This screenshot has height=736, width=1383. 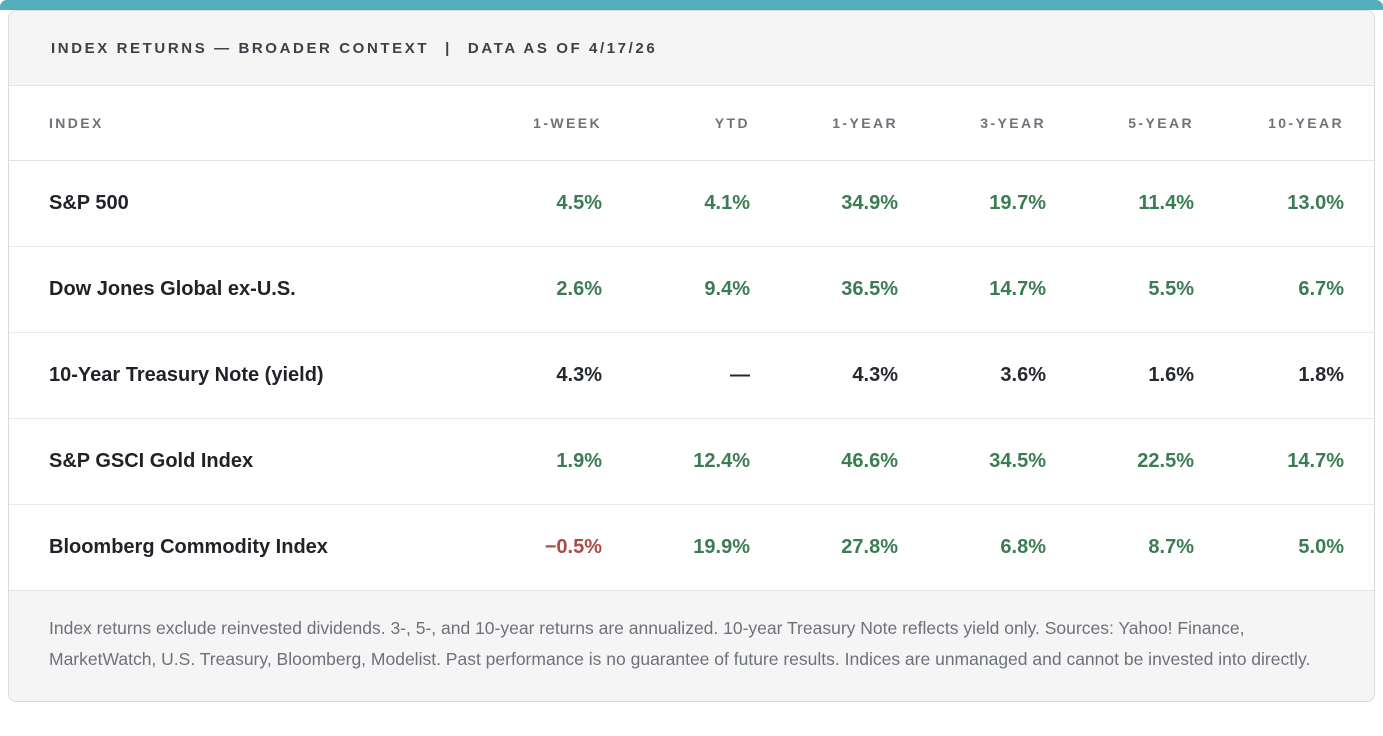 What do you see at coordinates (562, 48) in the screenshot?
I see `data-as-of-label: DATA AS OF 4/17/26` at bounding box center [562, 48].